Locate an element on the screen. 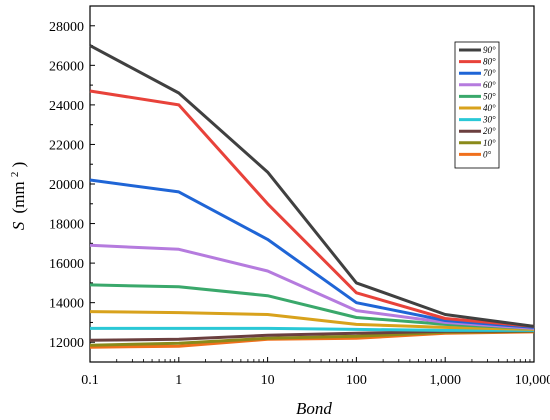 The image size is (550, 420). y-axis-title-close: ) is located at coordinates (18, 165).